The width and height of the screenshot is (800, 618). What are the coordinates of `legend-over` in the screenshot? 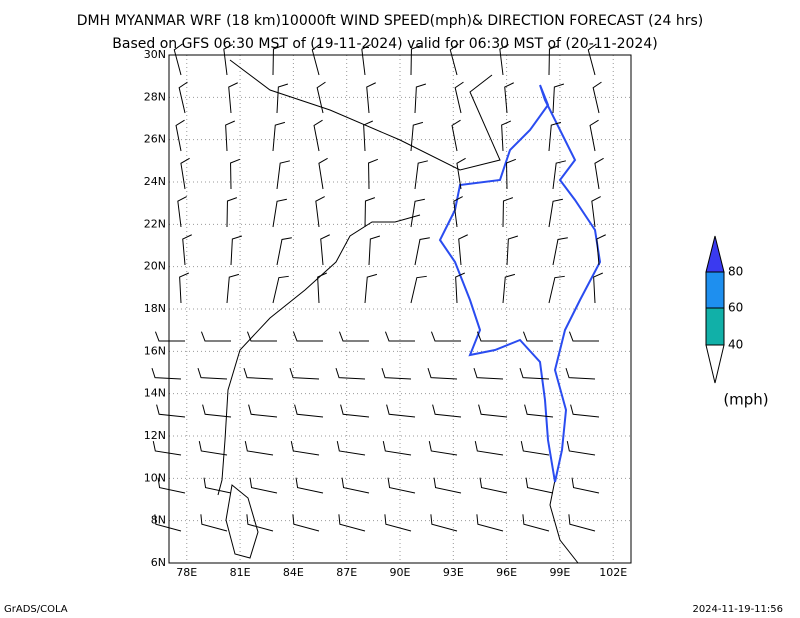 It's located at (715, 254).